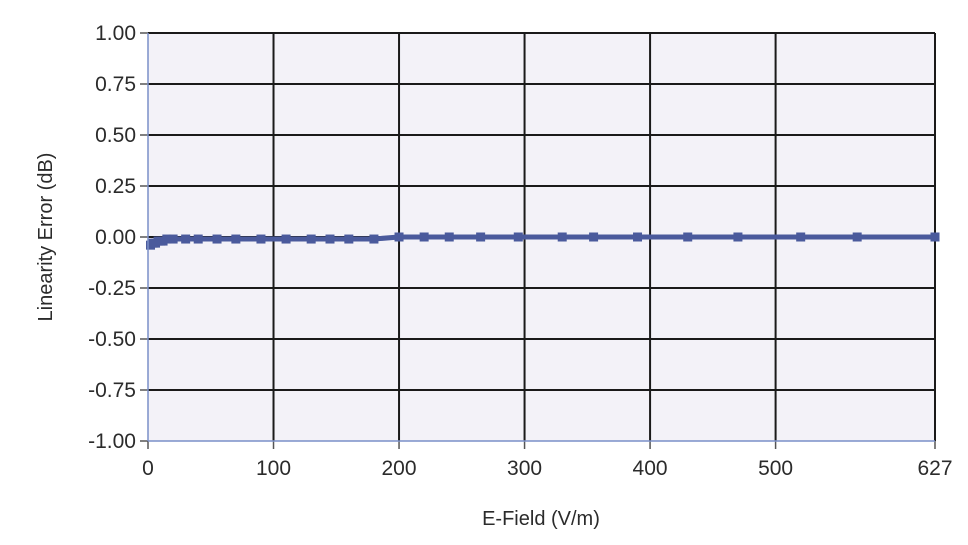  Describe the element at coordinates (115, 33) in the screenshot. I see `y-tick-label: 1.00` at that location.